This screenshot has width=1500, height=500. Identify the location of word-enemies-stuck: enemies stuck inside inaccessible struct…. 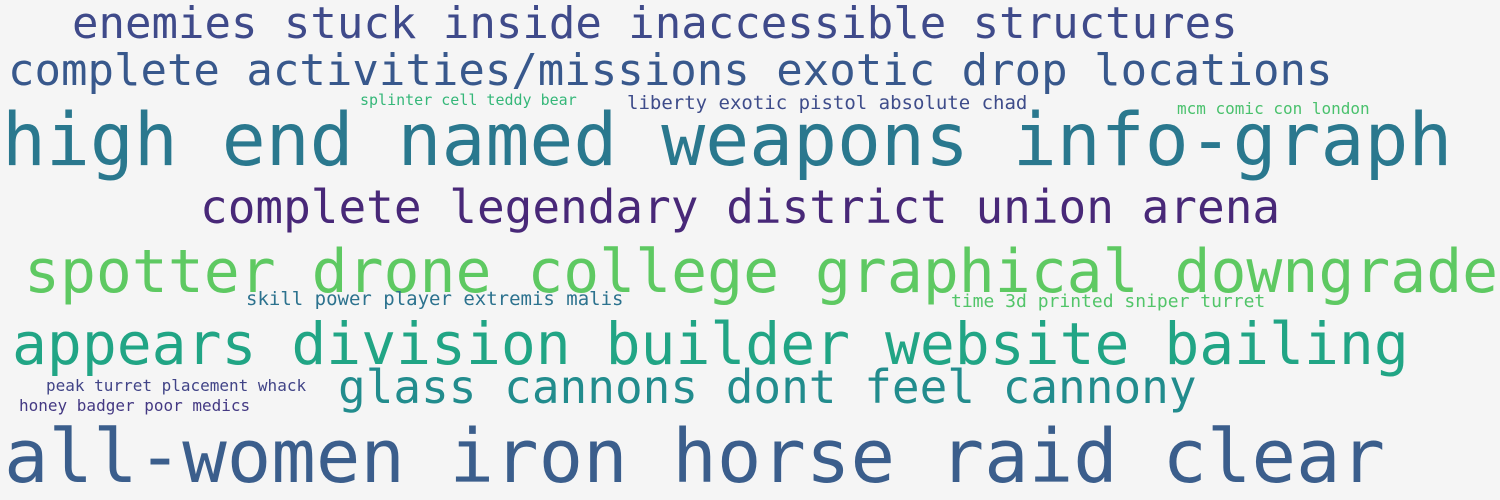
(655, 24).